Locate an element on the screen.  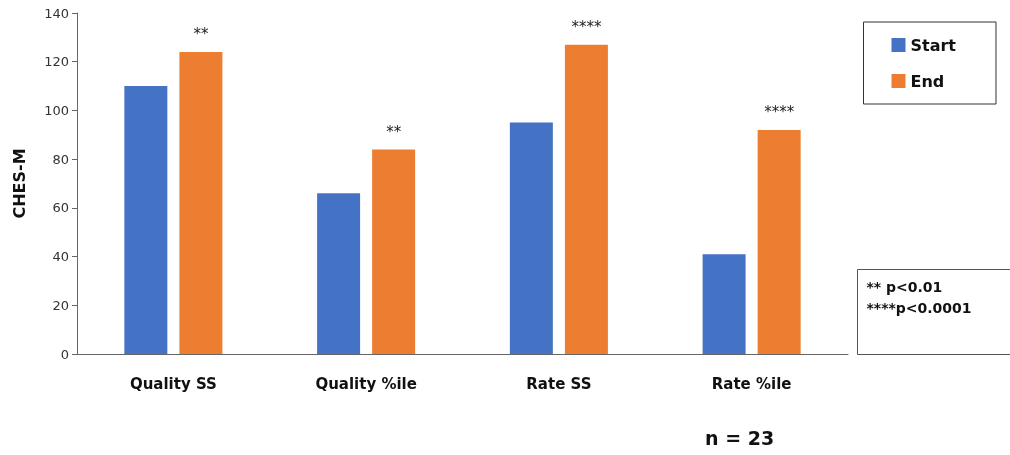
x-tick-label: Quality SS is located at coordinates (173, 383).